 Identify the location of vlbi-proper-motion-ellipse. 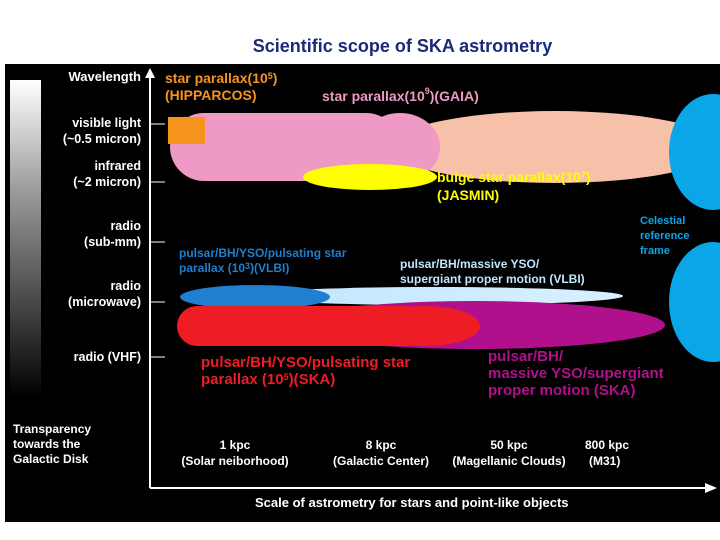
(435, 296).